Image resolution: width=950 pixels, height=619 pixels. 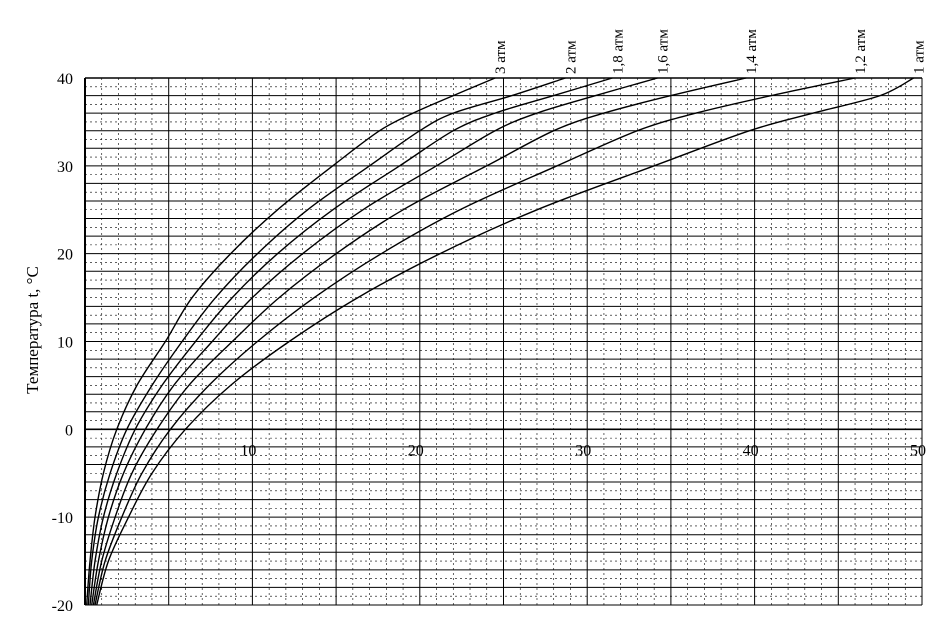 I want to click on y-tick-label: 40, so click(x=65, y=79).